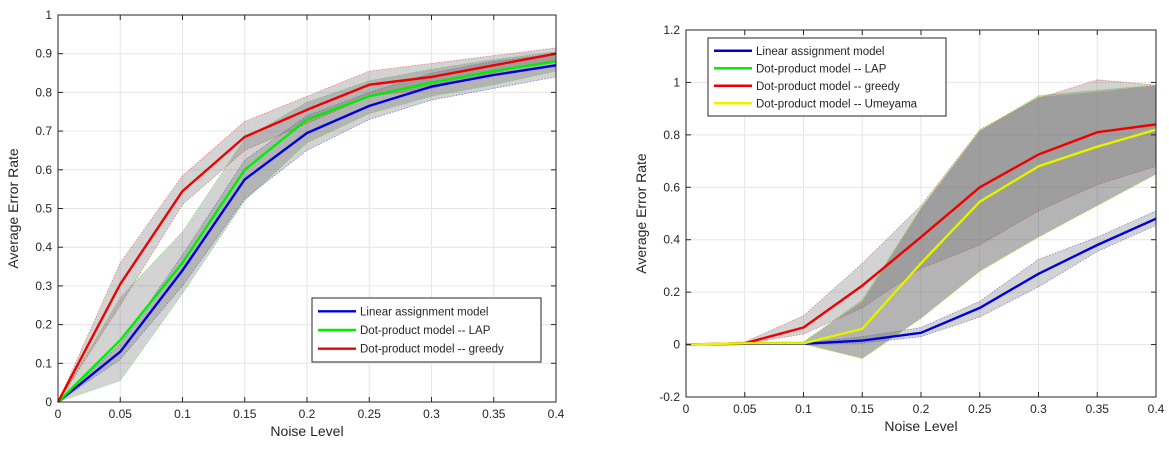  Describe the element at coordinates (43, 131) in the screenshot. I see `y-tick-label: 0.7` at that location.